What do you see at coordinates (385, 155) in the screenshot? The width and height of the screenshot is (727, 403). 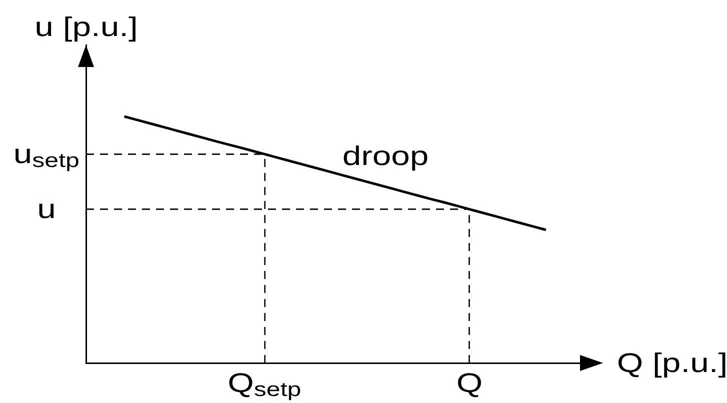 I see `series-label: droop` at bounding box center [385, 155].